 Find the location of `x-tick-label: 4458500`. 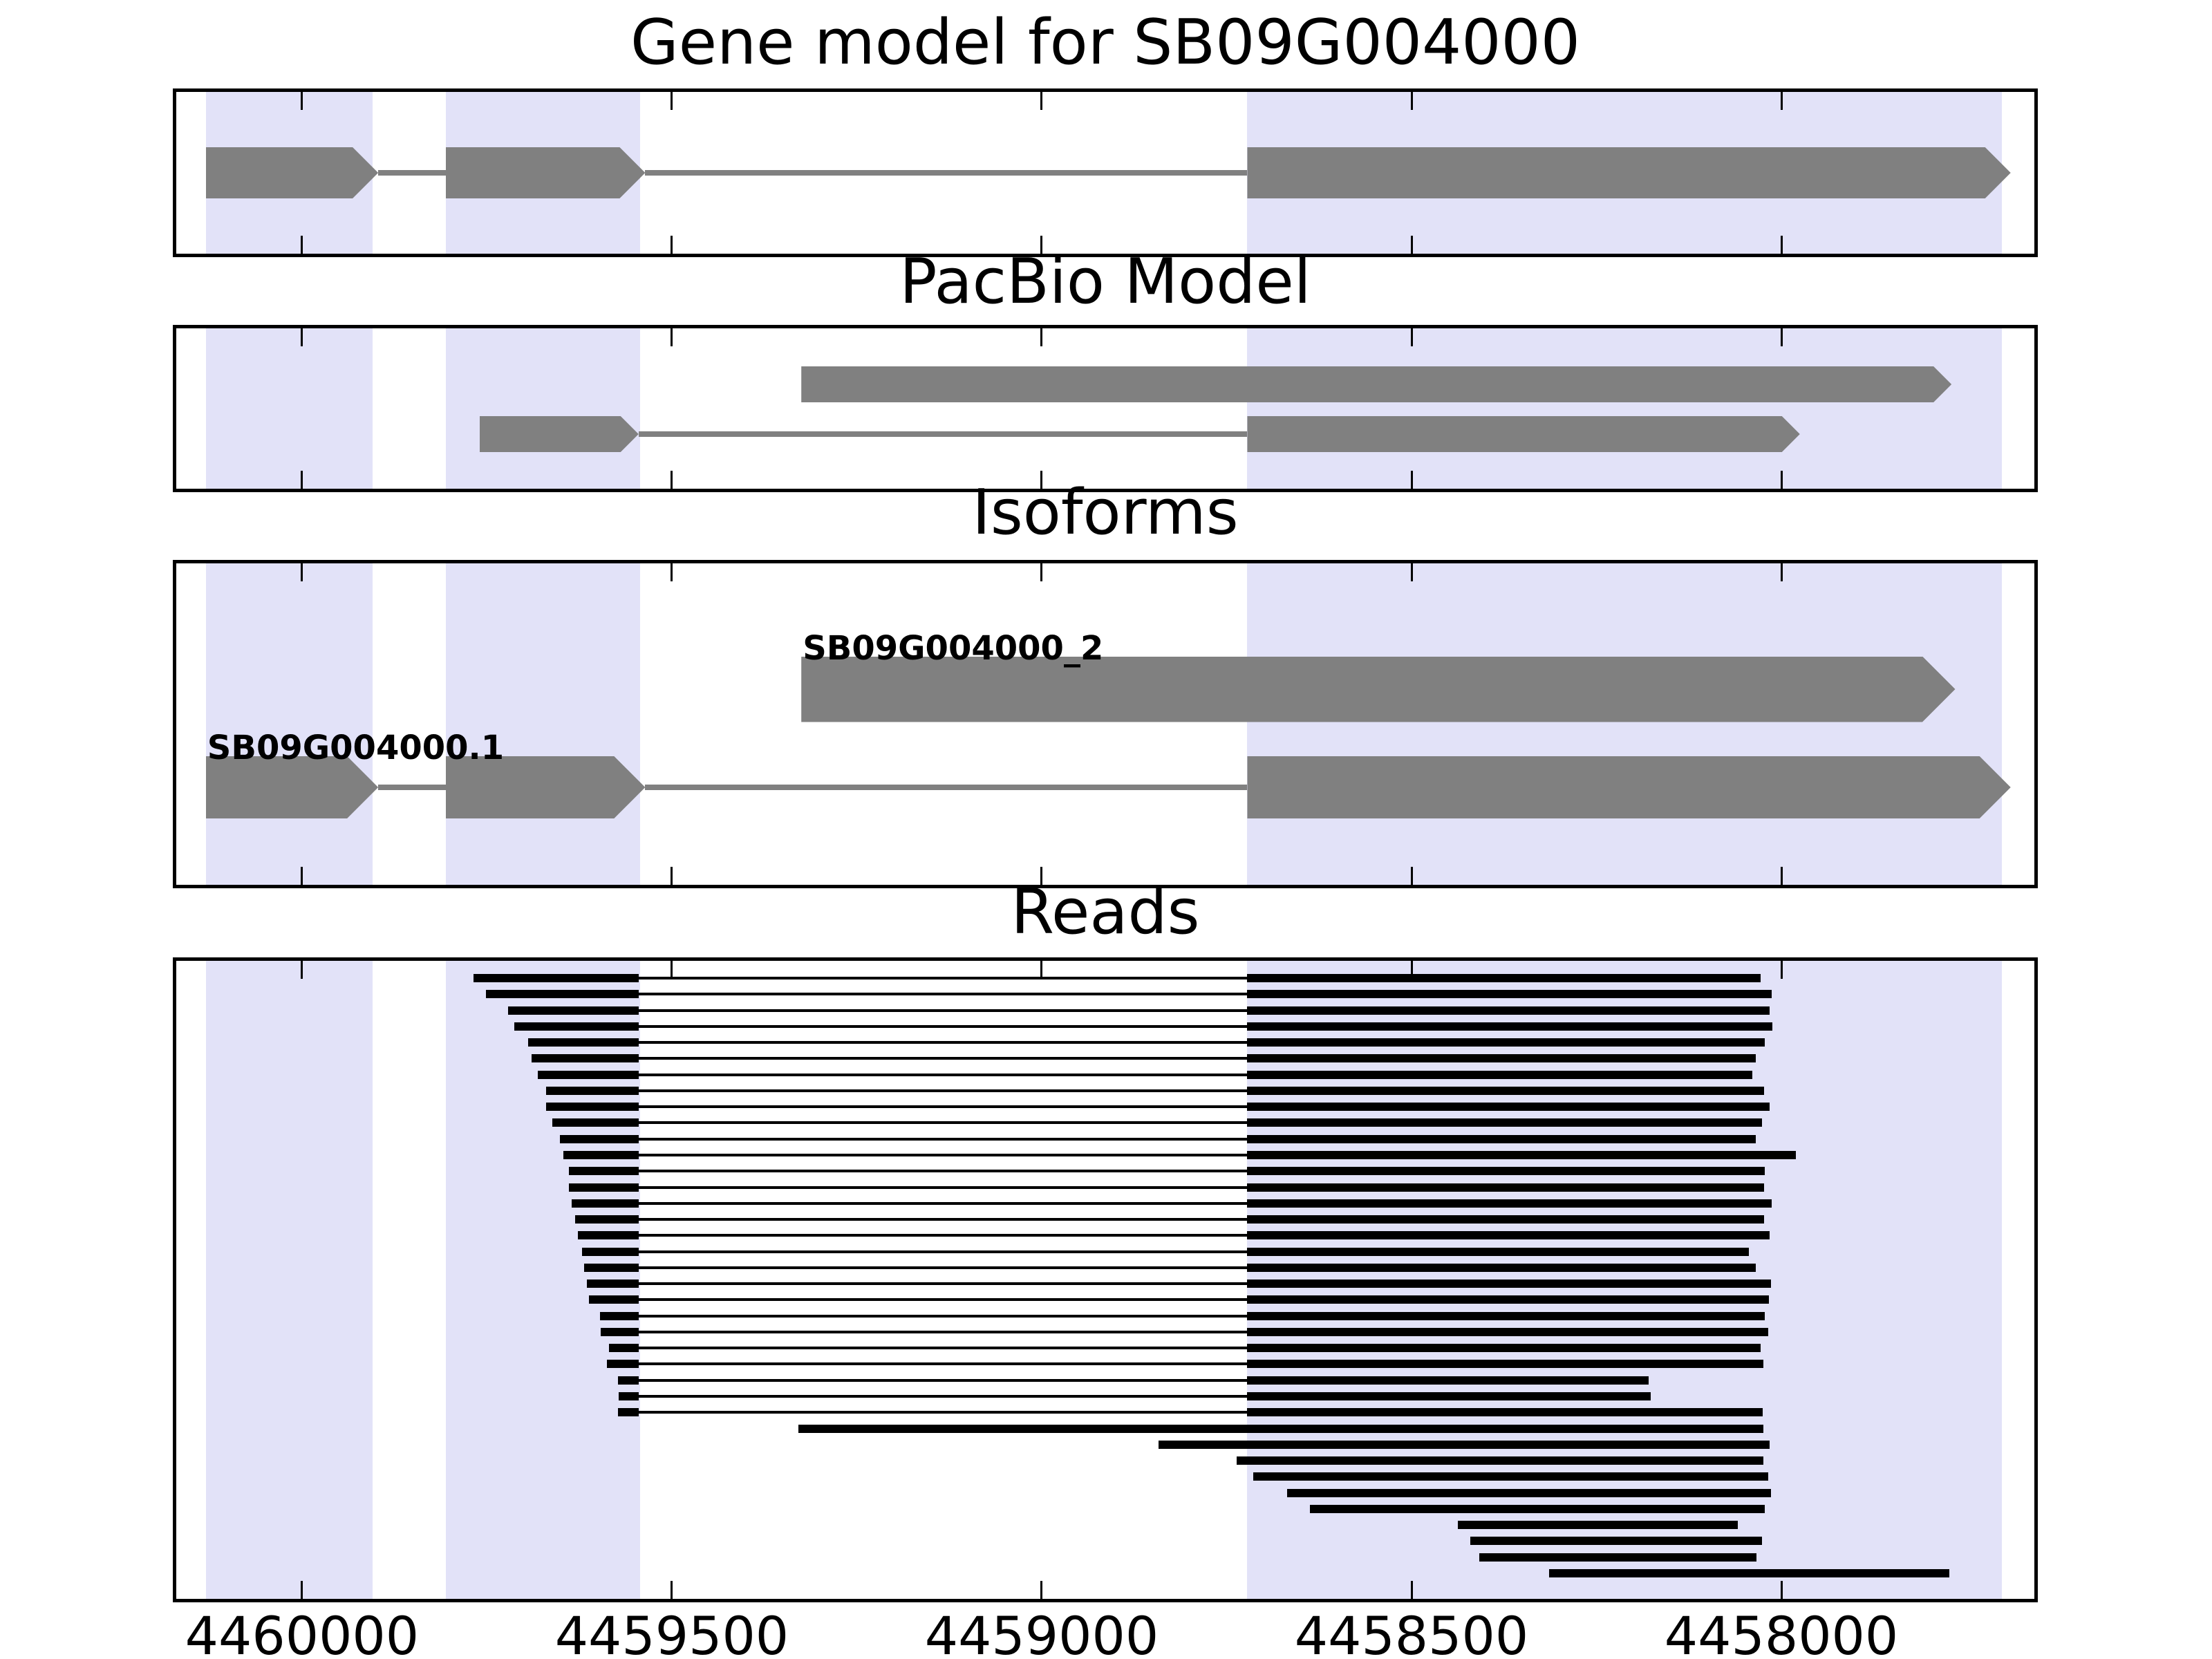

x-tick-label: 4458500 is located at coordinates (1412, 1632).